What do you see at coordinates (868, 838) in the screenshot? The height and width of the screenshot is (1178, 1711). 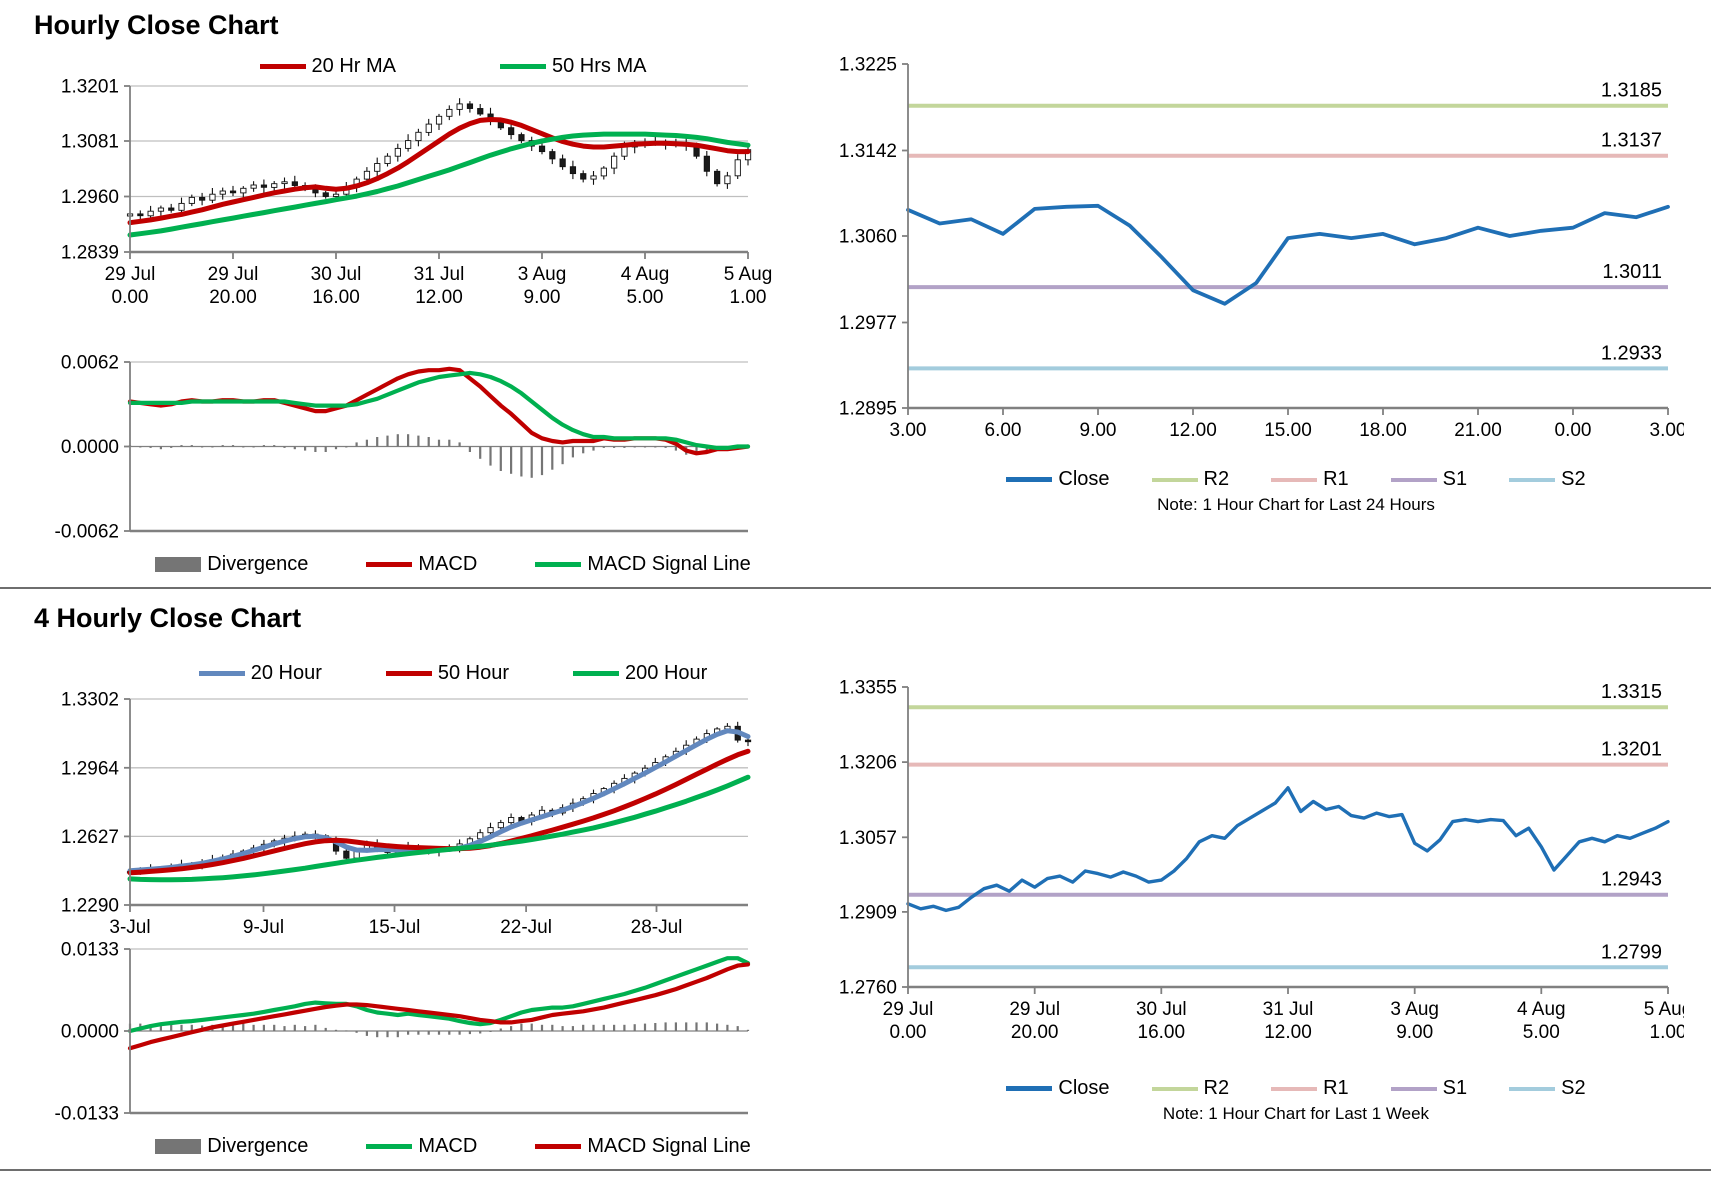 I see `svg-text: 1.3057` at bounding box center [868, 838].